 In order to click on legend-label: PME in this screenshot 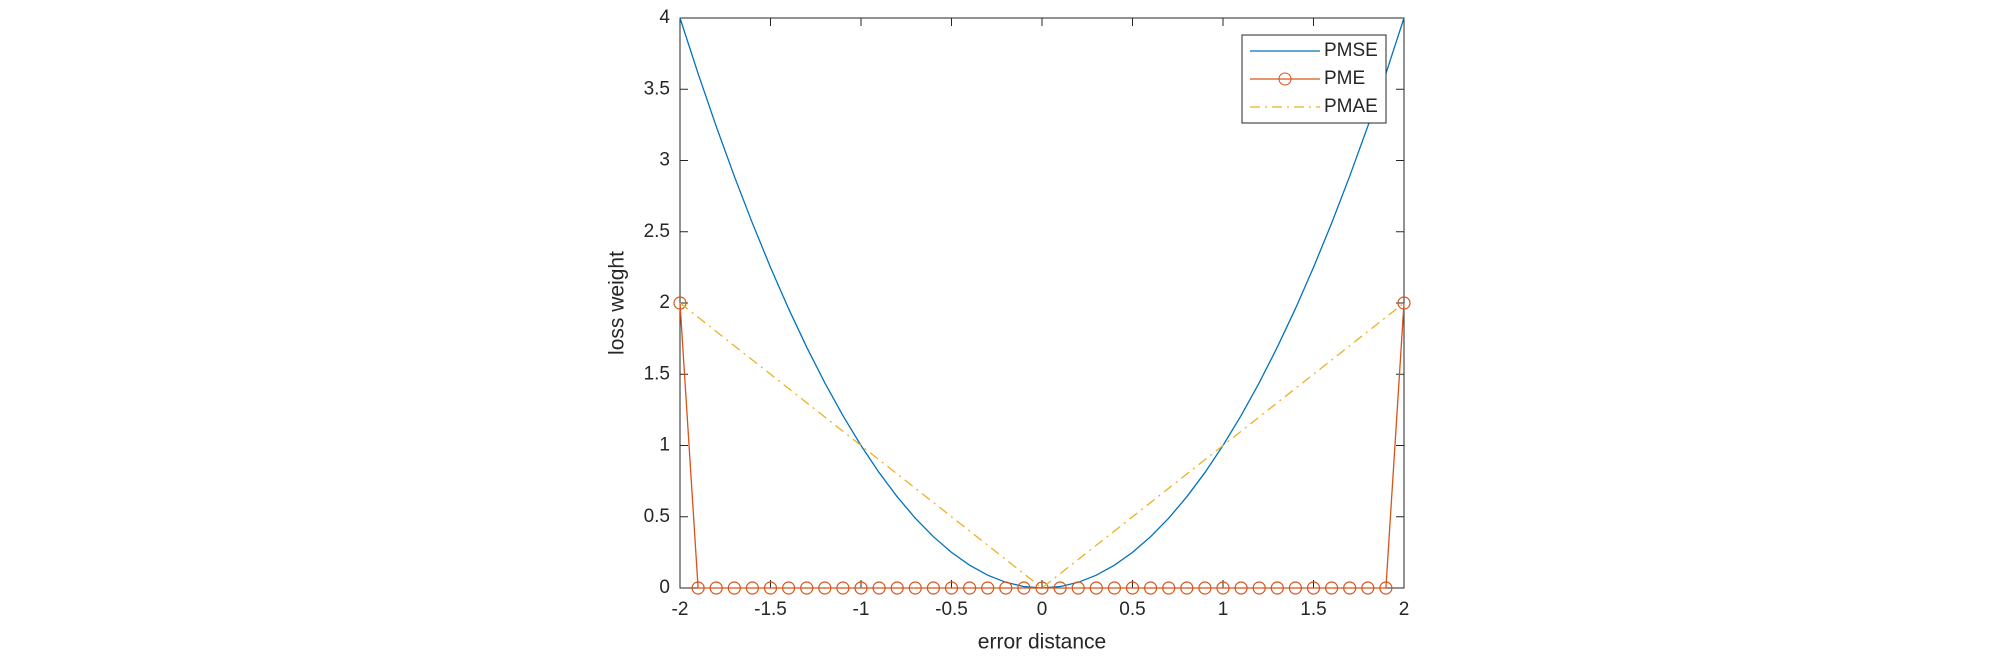, I will do `click(1344, 78)`.